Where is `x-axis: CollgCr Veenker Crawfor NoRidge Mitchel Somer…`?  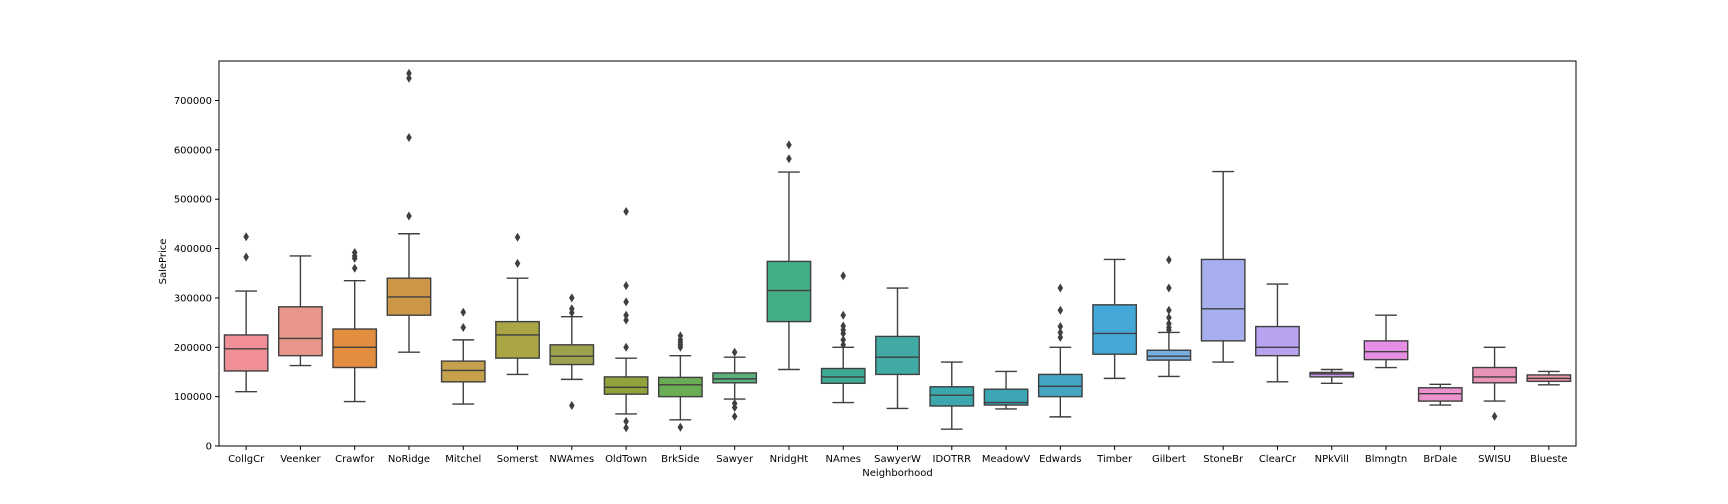 x-axis: CollgCr Veenker Crawfor NoRidge Mitchel Somer… is located at coordinates (898, 455).